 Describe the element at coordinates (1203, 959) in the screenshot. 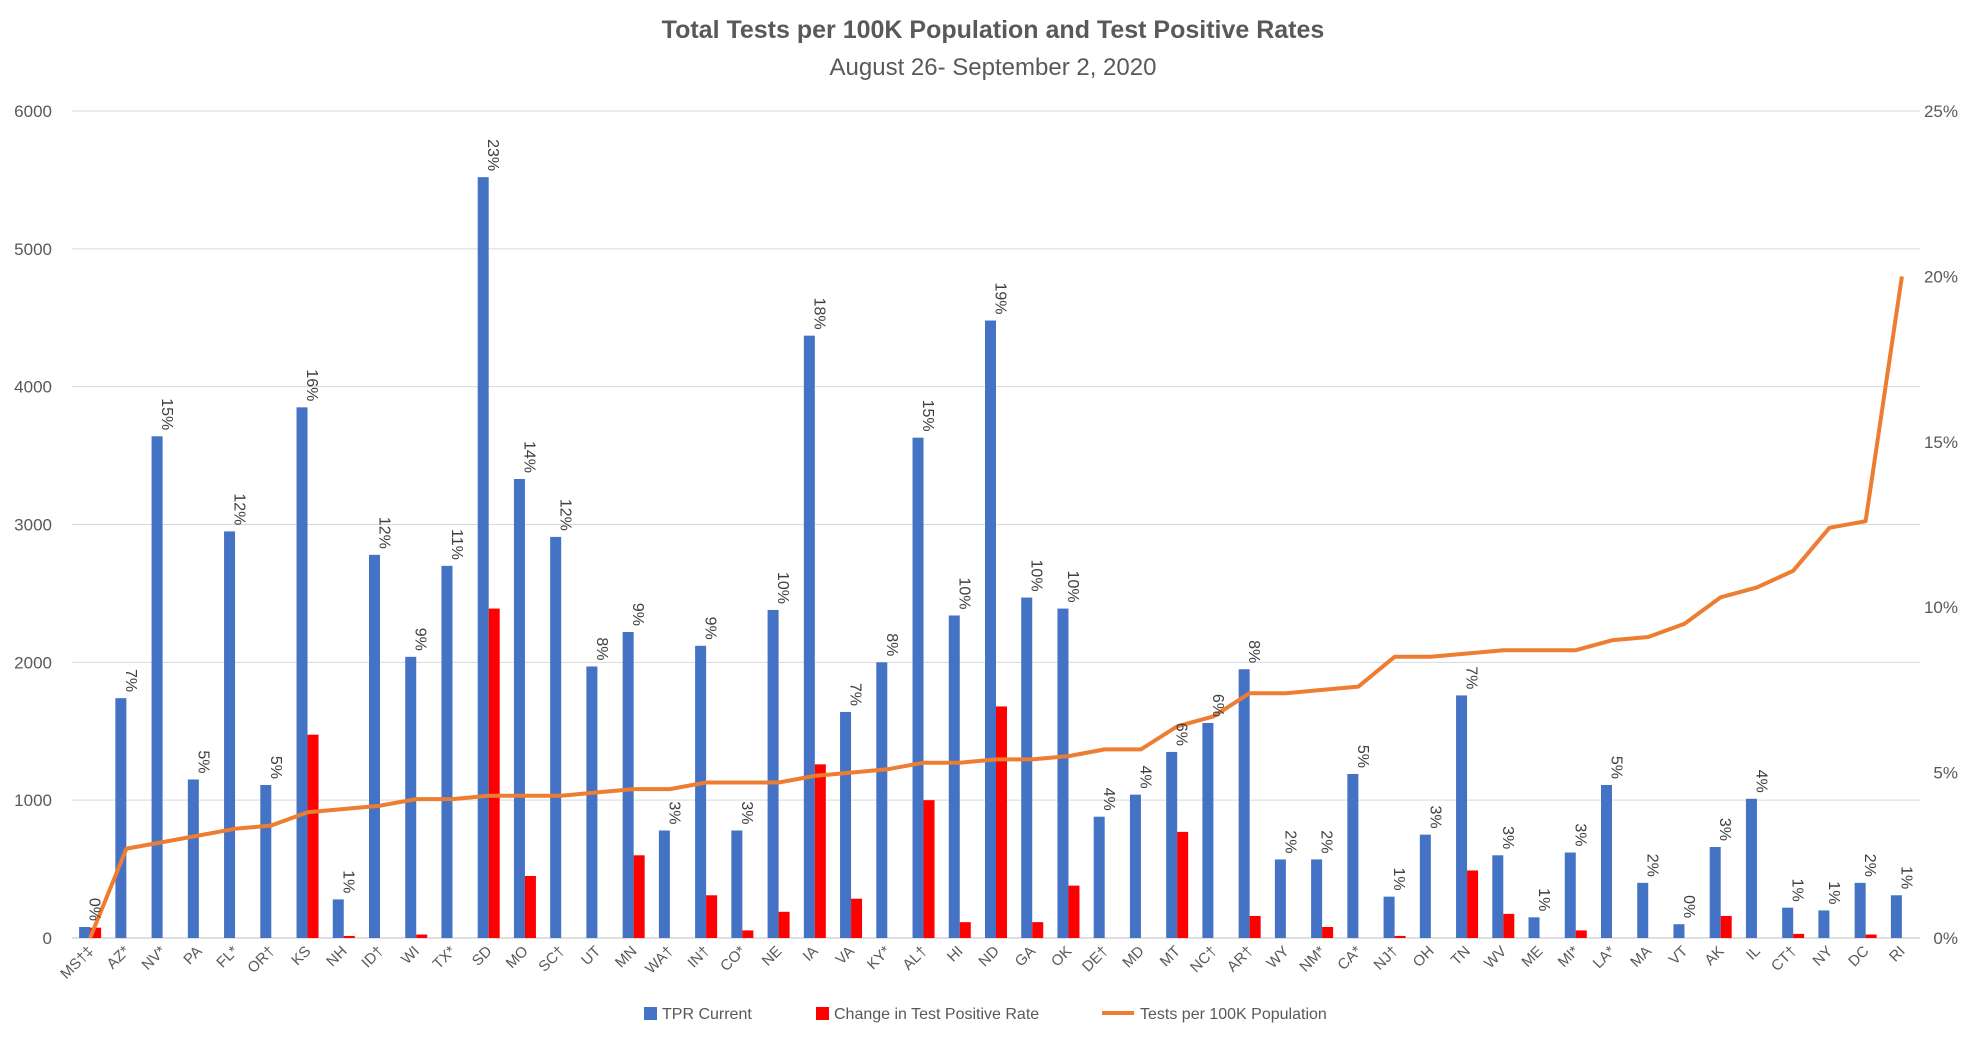

I see `category-label: NC†` at that location.